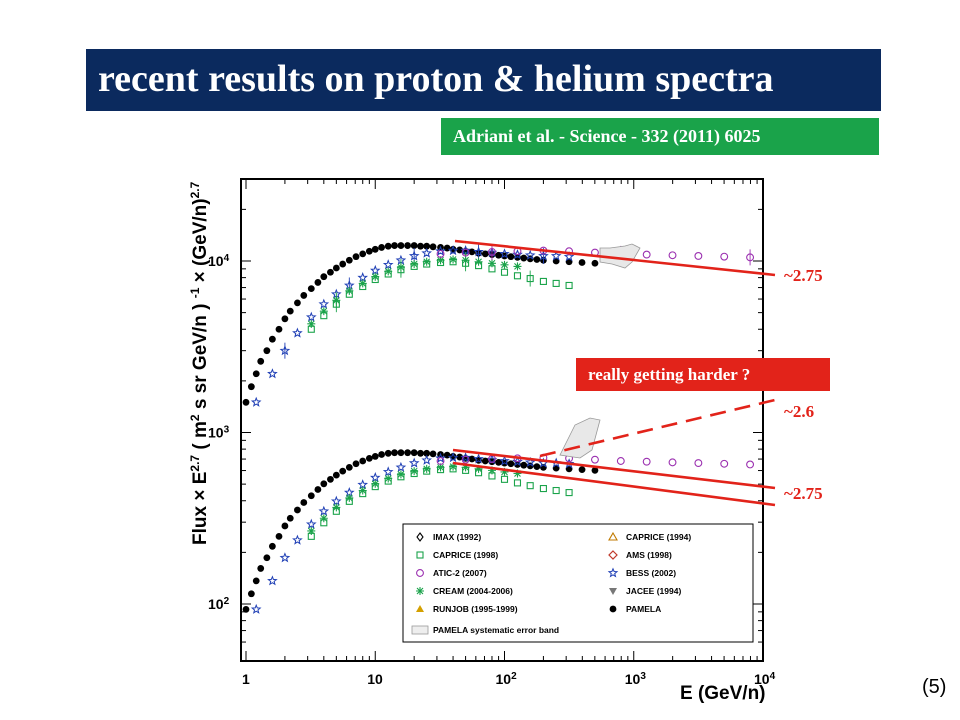 The height and width of the screenshot is (720, 960). I want to click on x-tick-label: 10³, so click(636, 679).